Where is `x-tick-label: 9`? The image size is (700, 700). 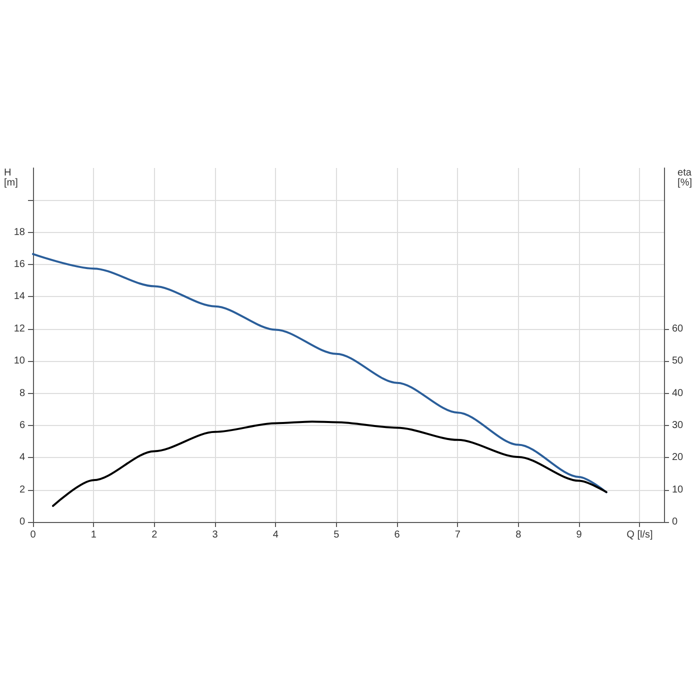 x-tick-label: 9 is located at coordinates (579, 535).